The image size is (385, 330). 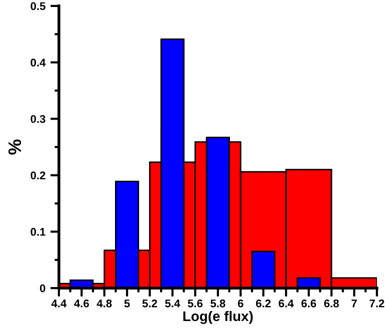 I want to click on x-tick-label: 4.6, so click(x=81, y=303).